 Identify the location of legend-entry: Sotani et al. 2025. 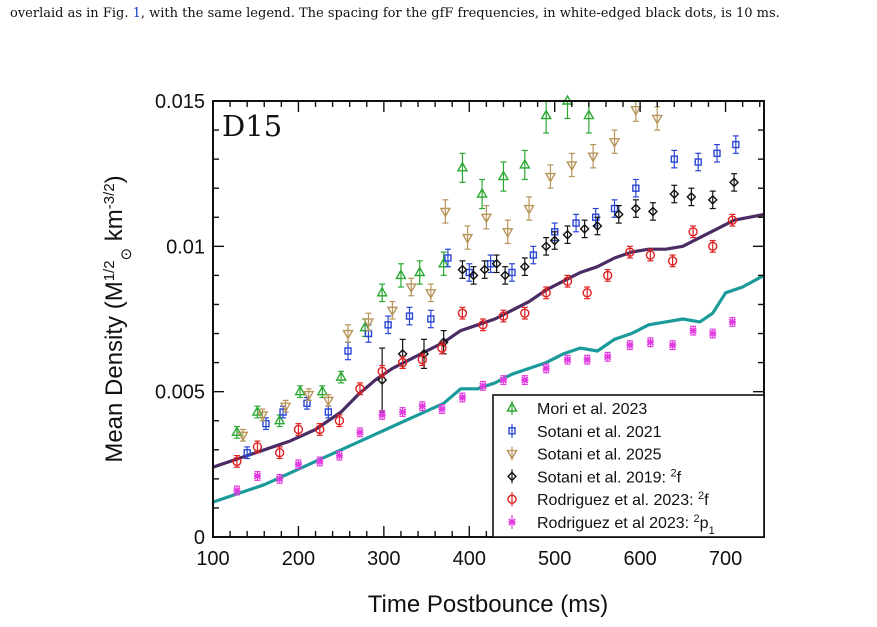
(584, 455).